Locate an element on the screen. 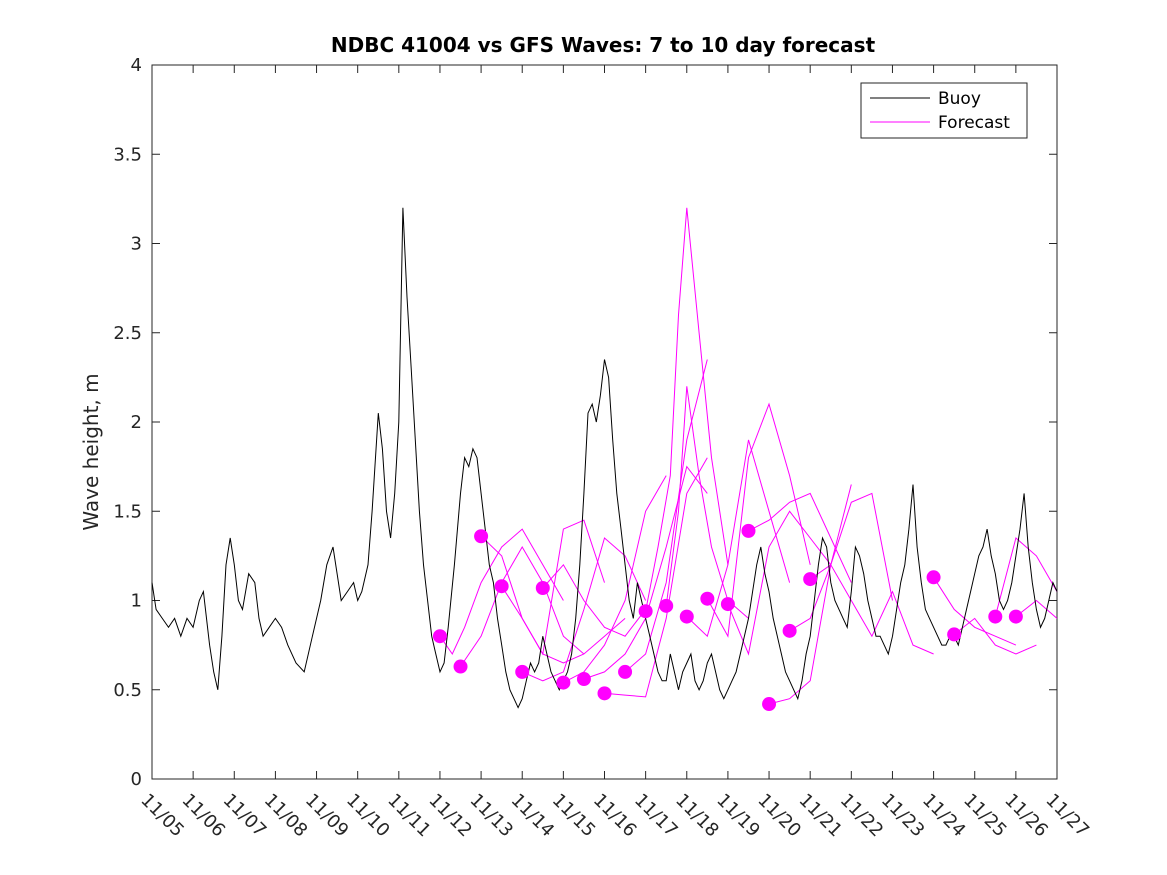  legend-forecast-label: Forecast is located at coordinates (974, 123).